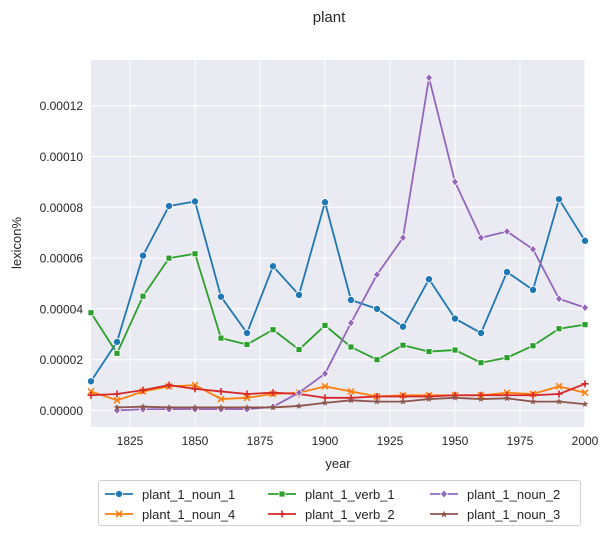 This screenshot has width=606, height=537. I want to click on x-tick-label: 1825, so click(130, 441).